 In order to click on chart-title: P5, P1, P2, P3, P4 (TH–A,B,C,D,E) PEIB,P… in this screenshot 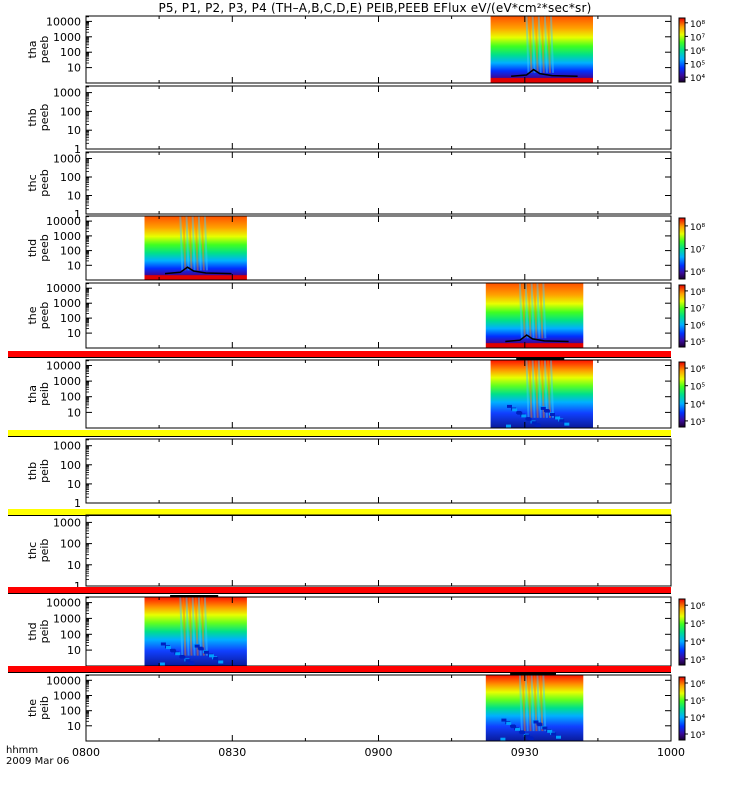, I will do `click(375, 8)`.